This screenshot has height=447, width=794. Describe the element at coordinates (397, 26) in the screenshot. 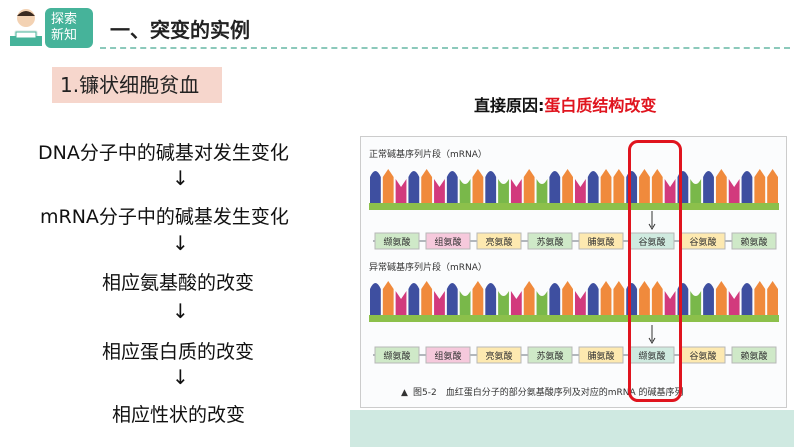

I see `header: 探索 新知 一、突变的实例` at that location.